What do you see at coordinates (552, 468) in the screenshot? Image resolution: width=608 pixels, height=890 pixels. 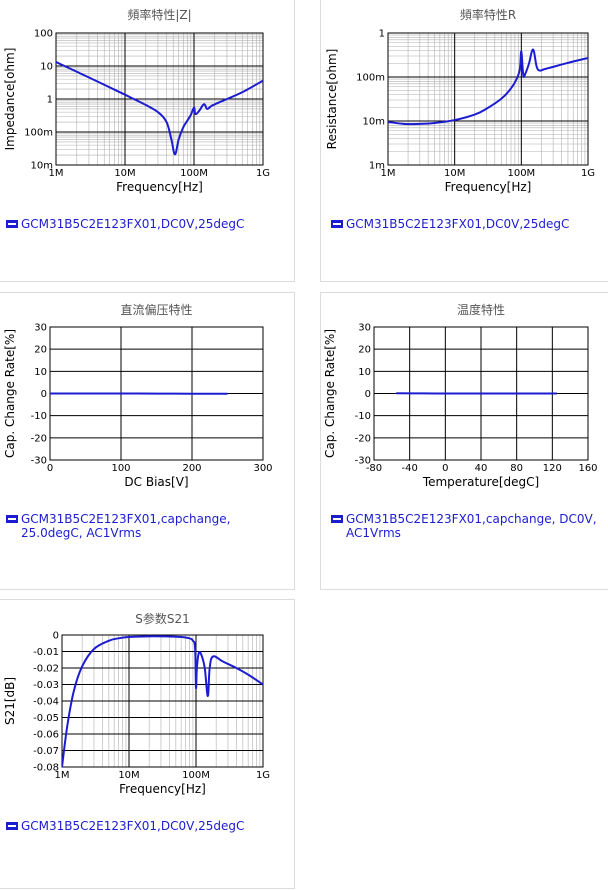 I see `x-tick-label: 120` at bounding box center [552, 468].